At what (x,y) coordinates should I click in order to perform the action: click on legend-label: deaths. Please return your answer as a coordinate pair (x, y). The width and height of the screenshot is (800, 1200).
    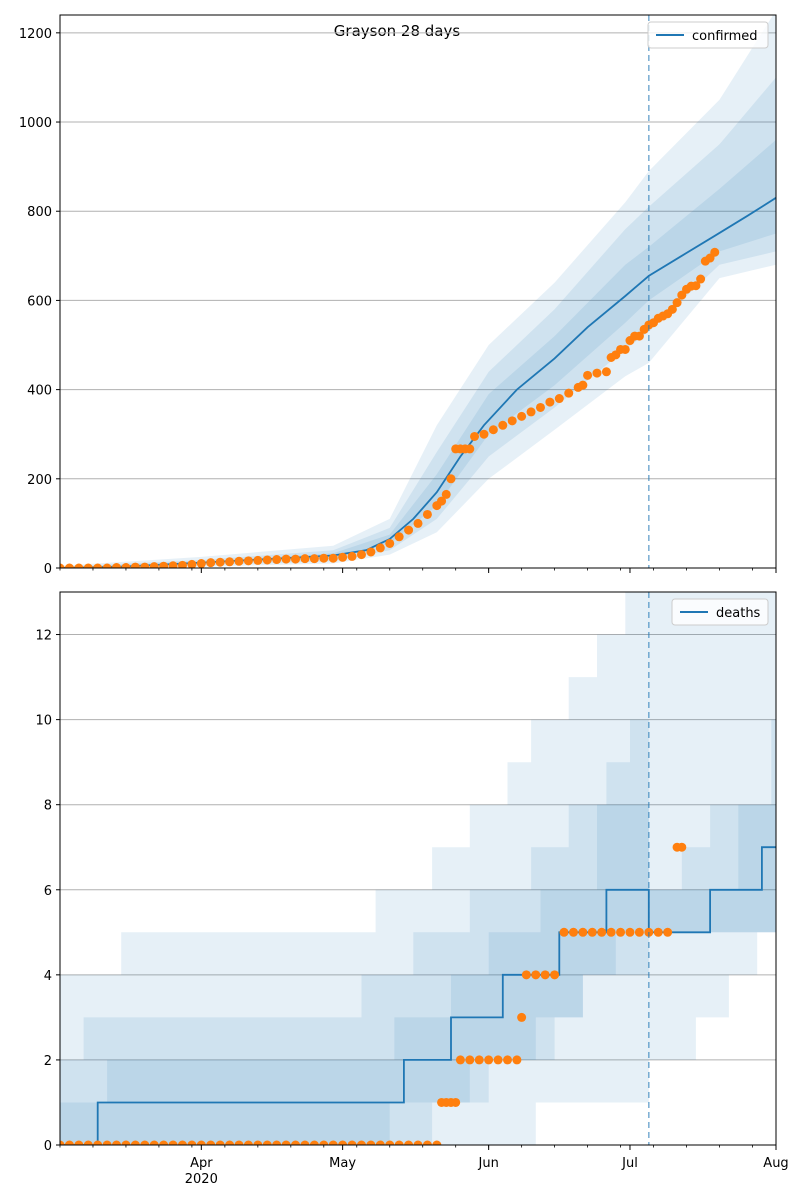
    Looking at the image, I should click on (738, 613).